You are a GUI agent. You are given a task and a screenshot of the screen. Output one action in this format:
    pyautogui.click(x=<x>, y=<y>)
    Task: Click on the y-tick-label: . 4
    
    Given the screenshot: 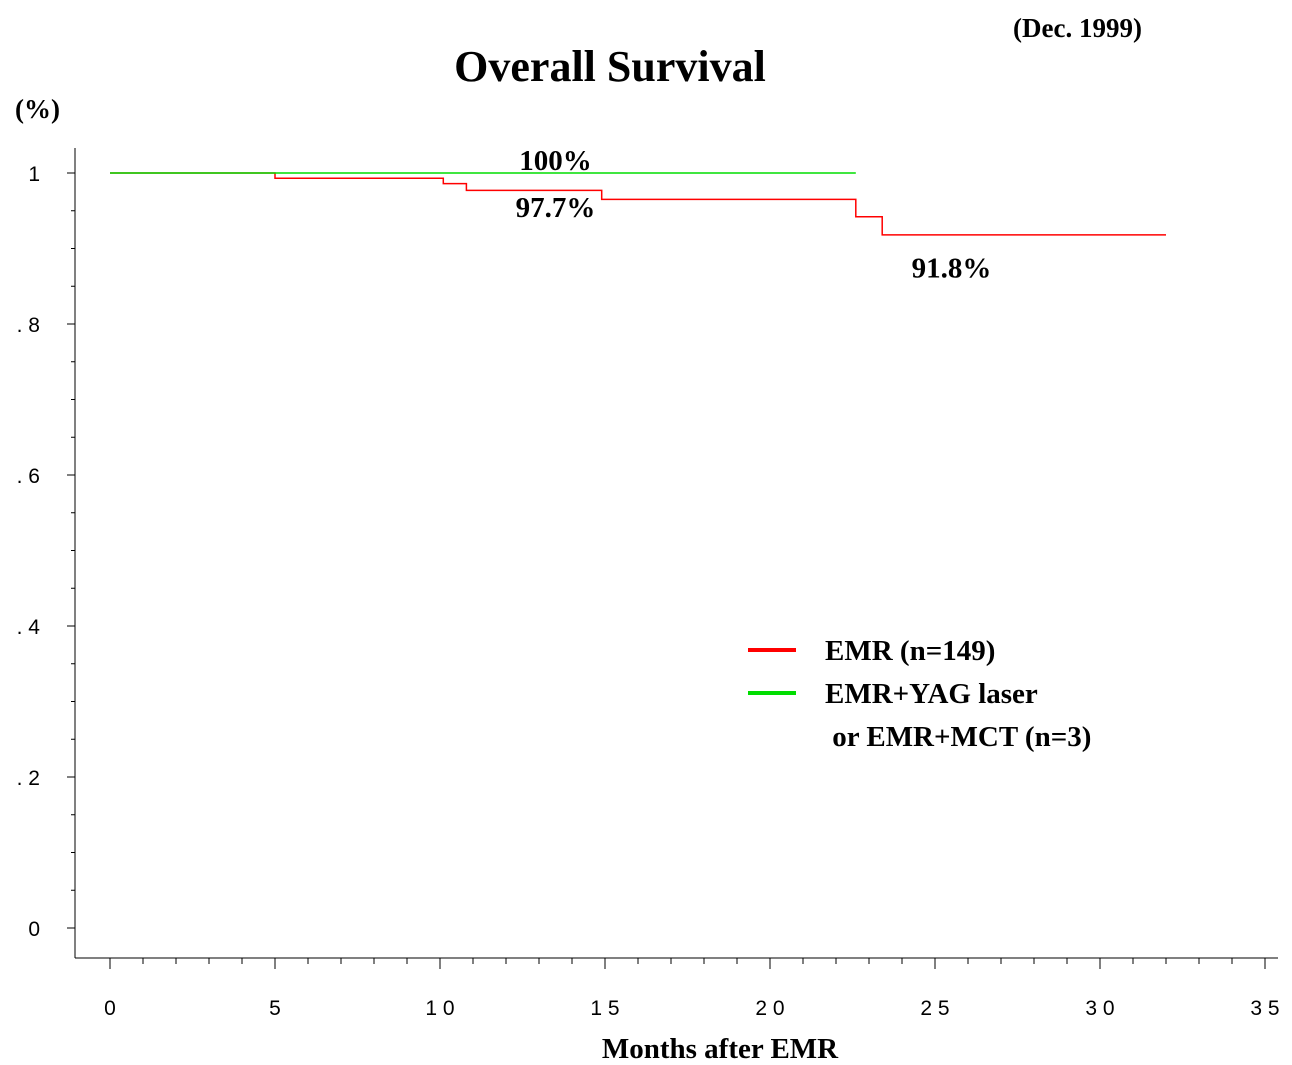 What is the action you would take?
    pyautogui.click(x=29, y=627)
    